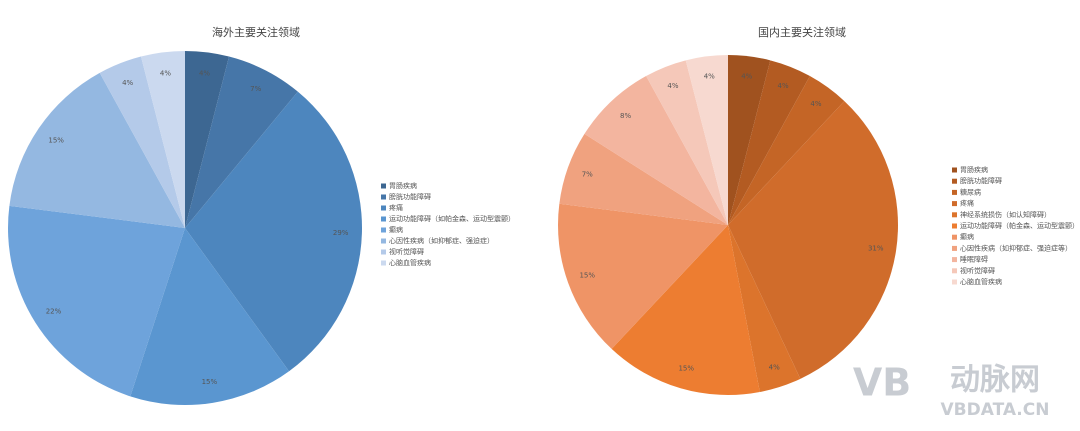  What do you see at coordinates (1019, 225) in the screenshot?
I see `legend-label: 运动功能障碍（帕金森、运动型震颤）` at bounding box center [1019, 225].